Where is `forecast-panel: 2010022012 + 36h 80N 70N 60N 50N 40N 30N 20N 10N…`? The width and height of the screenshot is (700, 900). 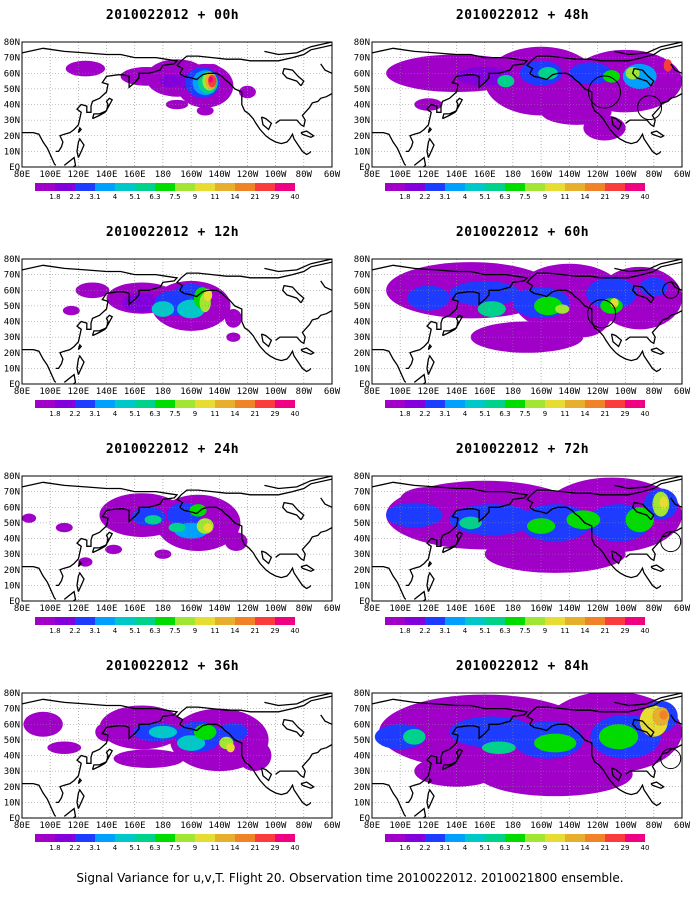 forecast-panel: 2010022012 + 36h 80N 70N 60N 50N 40N 30N 20N 10N… is located at coordinates (172, 763).